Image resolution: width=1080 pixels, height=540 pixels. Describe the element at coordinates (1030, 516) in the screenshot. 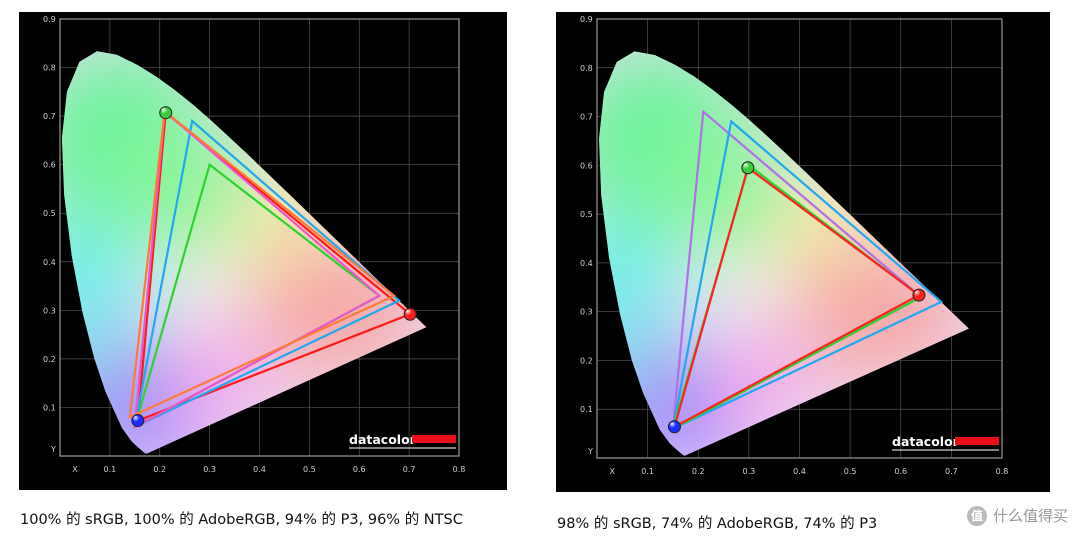

I see `watermark-text: 什么值得买` at that location.